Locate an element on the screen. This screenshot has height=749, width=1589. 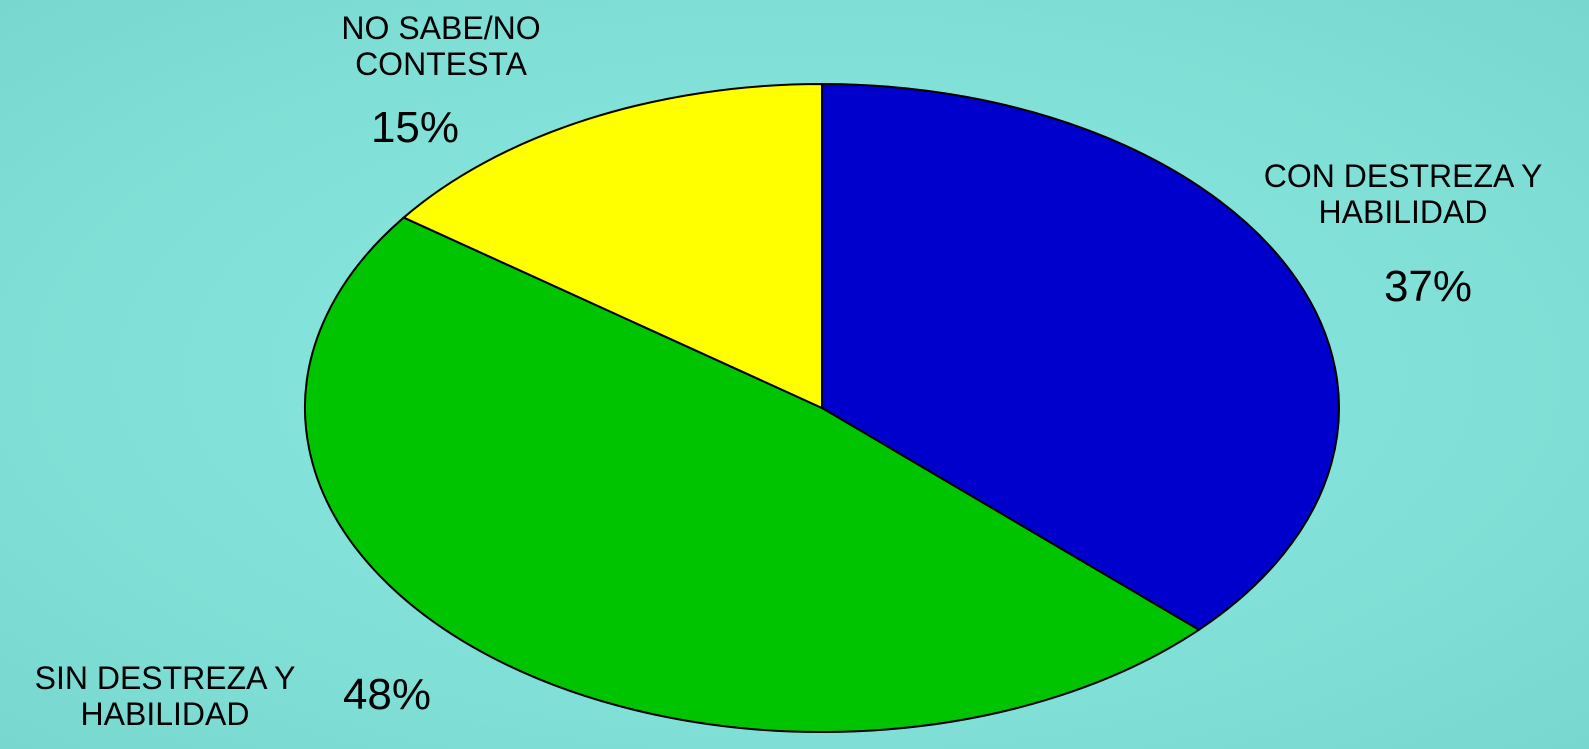
category-label: SIN DESTREZA Y HABILIDAD is located at coordinates (165, 696).